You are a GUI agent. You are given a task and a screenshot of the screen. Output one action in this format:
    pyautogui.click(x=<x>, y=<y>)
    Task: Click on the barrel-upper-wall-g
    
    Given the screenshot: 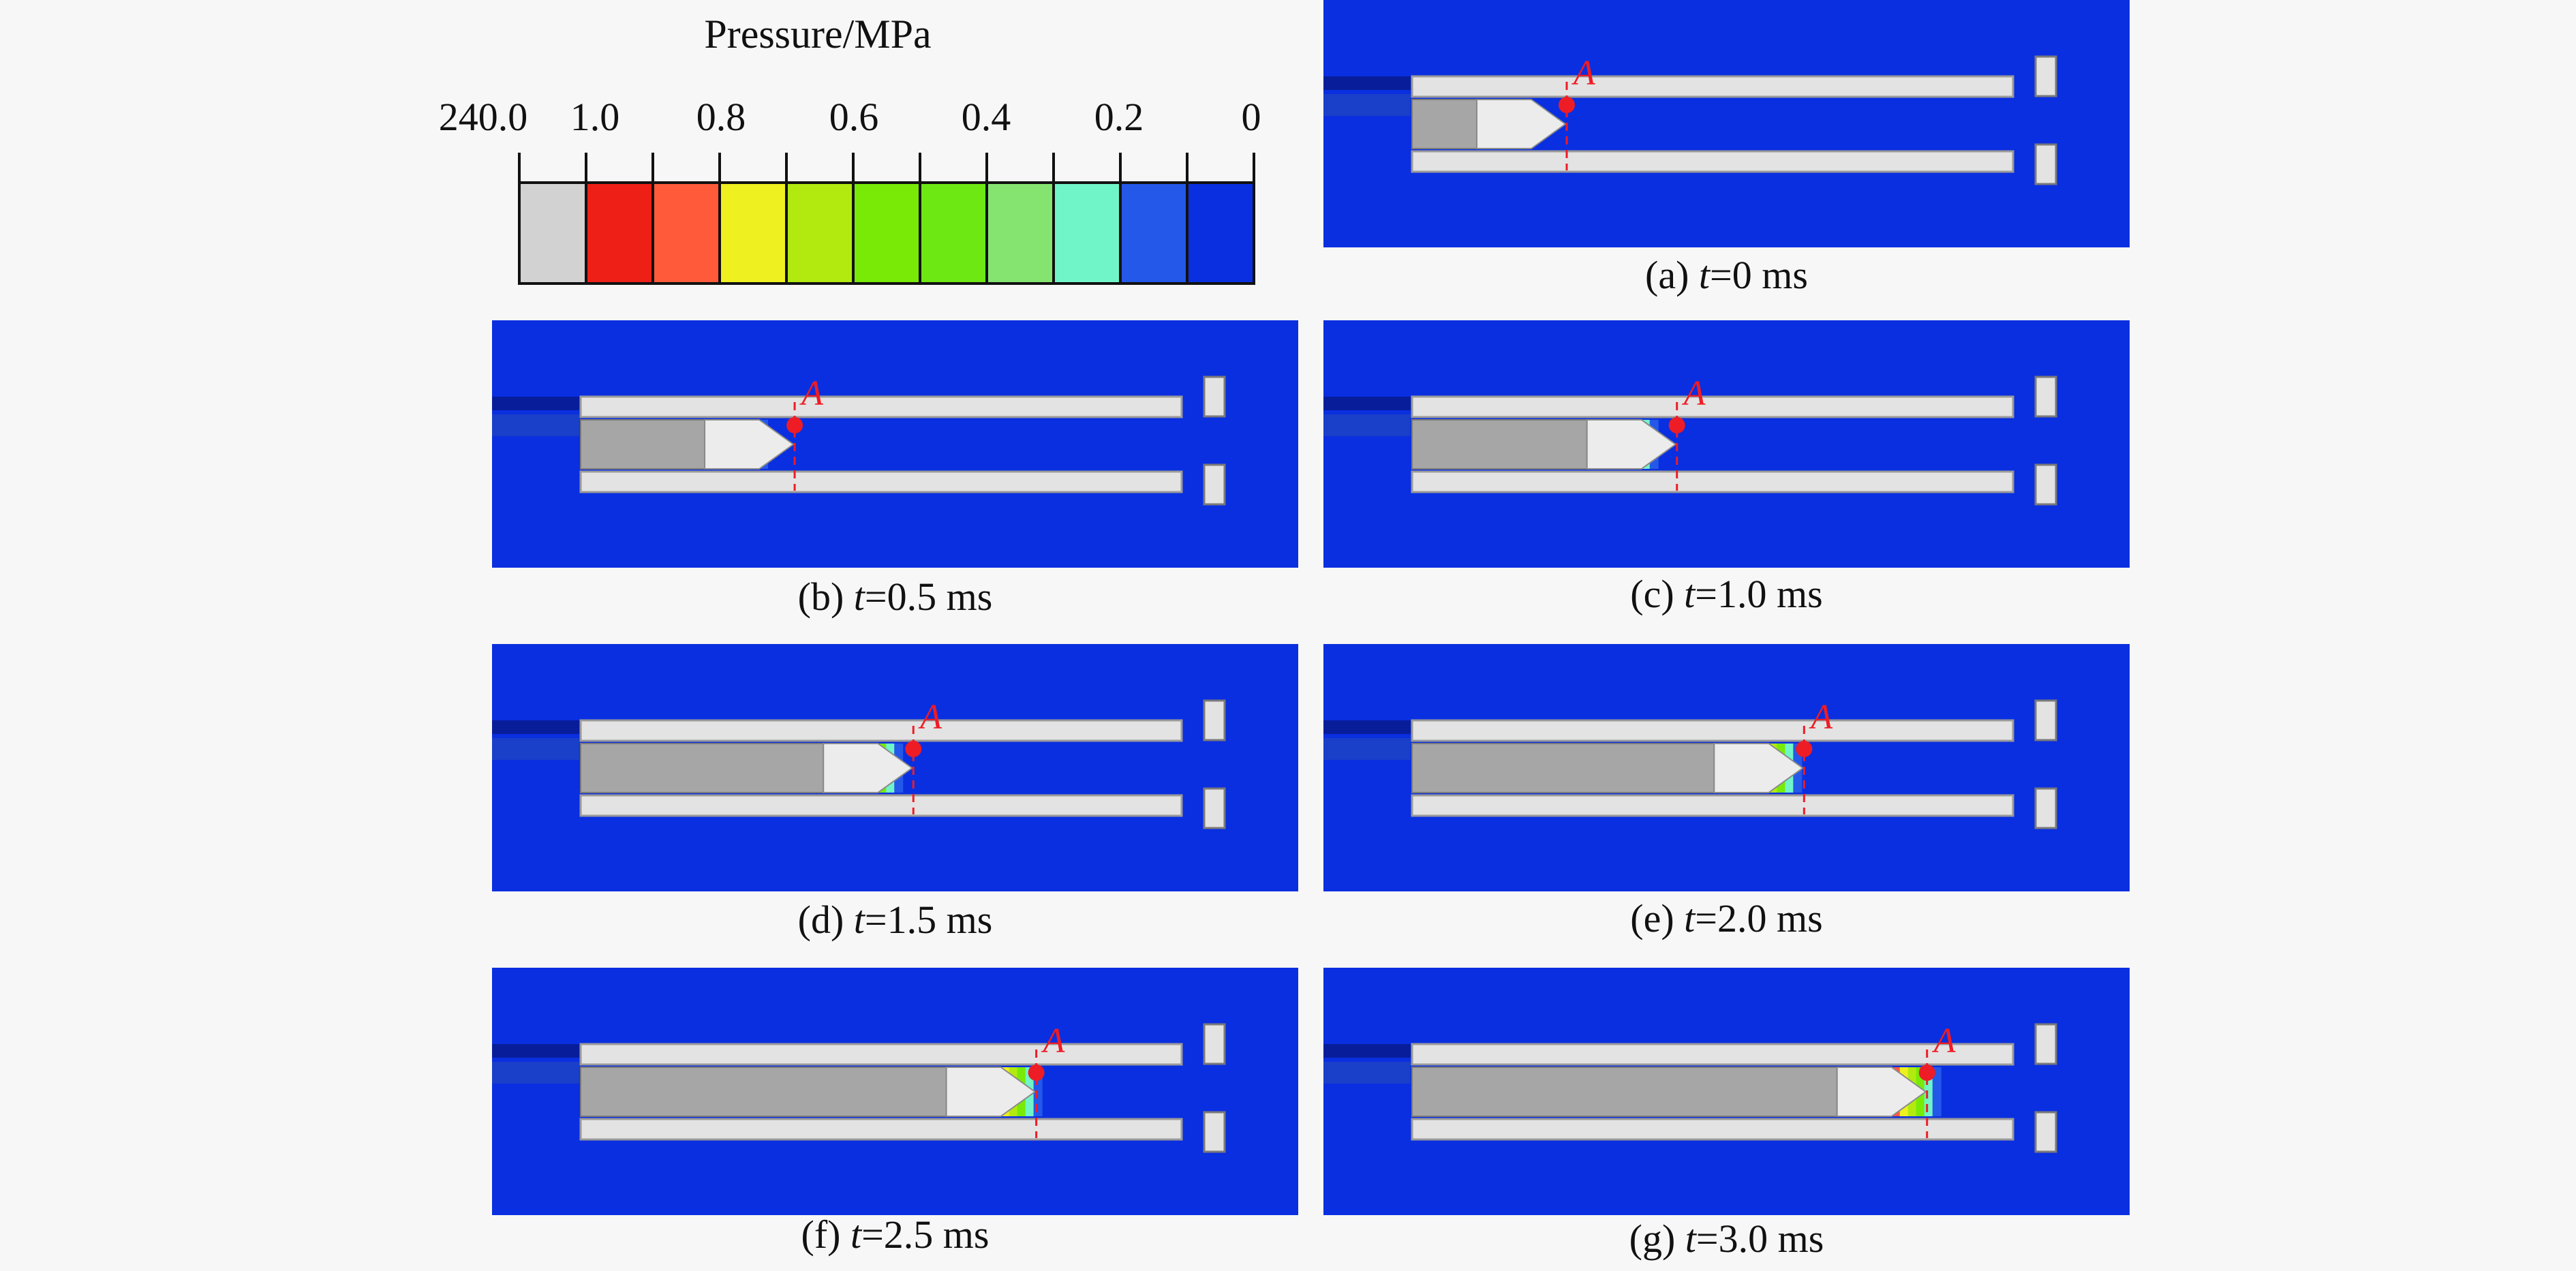 What is the action you would take?
    pyautogui.click(x=1713, y=1054)
    